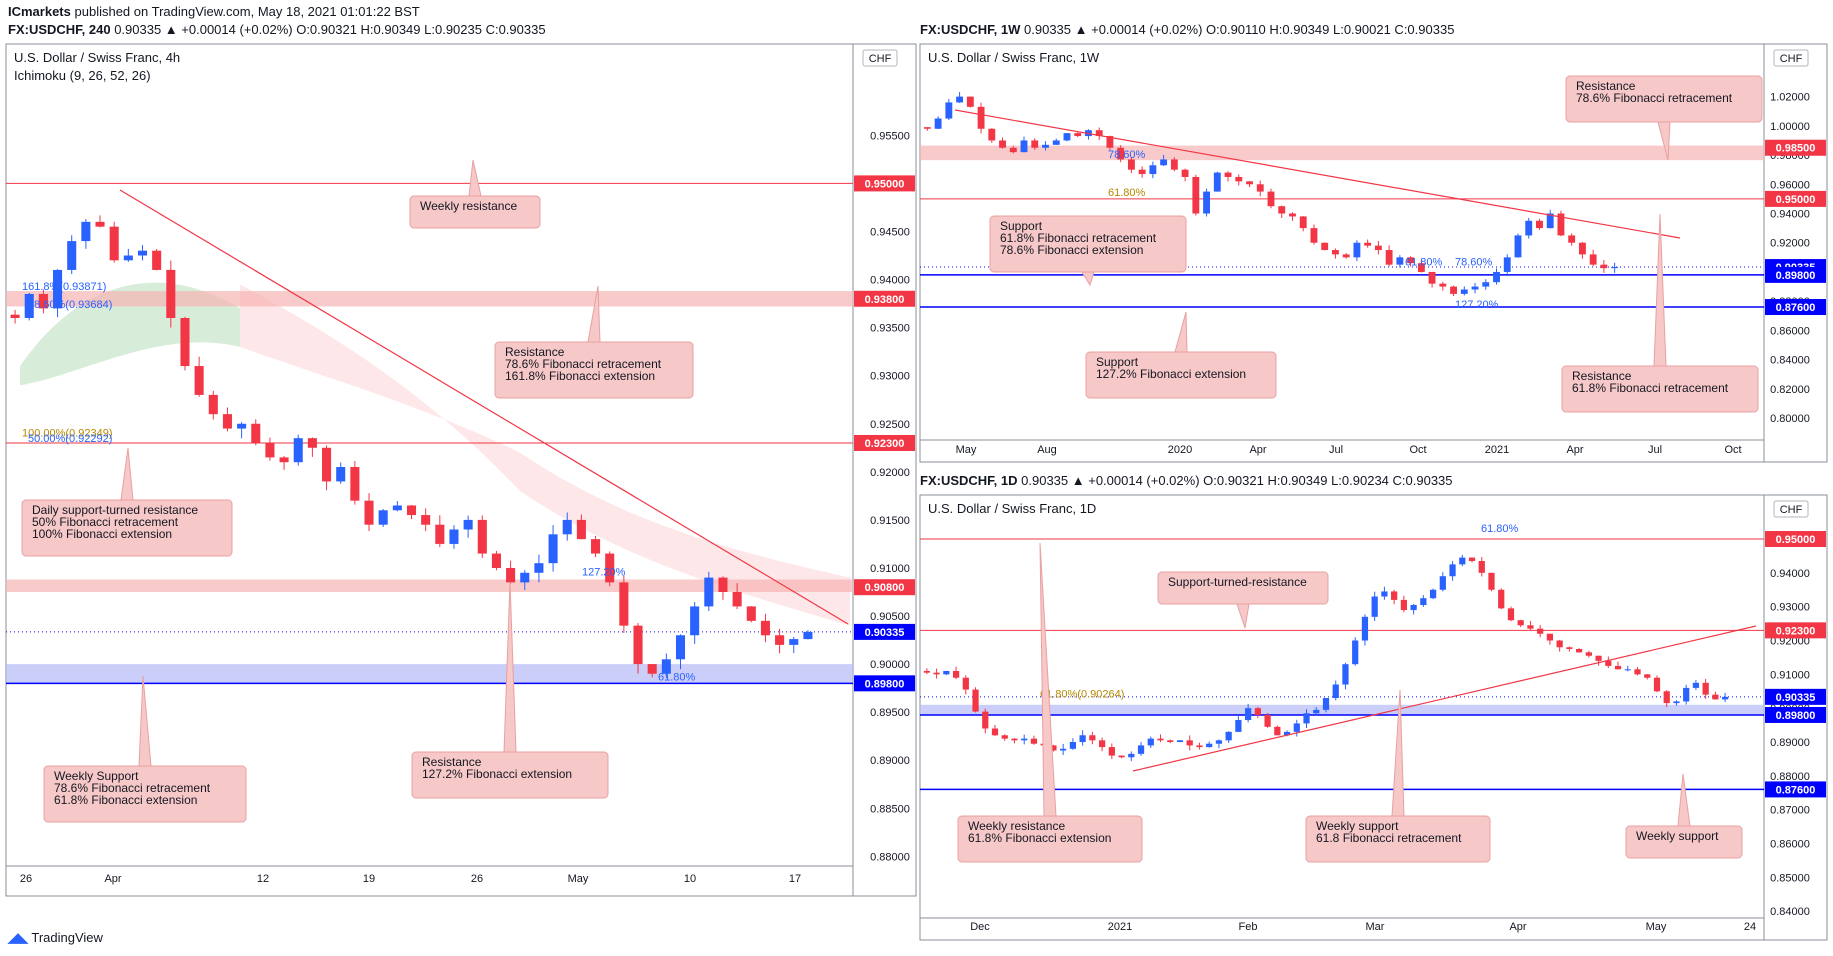  Describe the element at coordinates (97, 57) in the screenshot. I see `chart-title: U.S. Dollar / Swiss Franc, 4h` at that location.